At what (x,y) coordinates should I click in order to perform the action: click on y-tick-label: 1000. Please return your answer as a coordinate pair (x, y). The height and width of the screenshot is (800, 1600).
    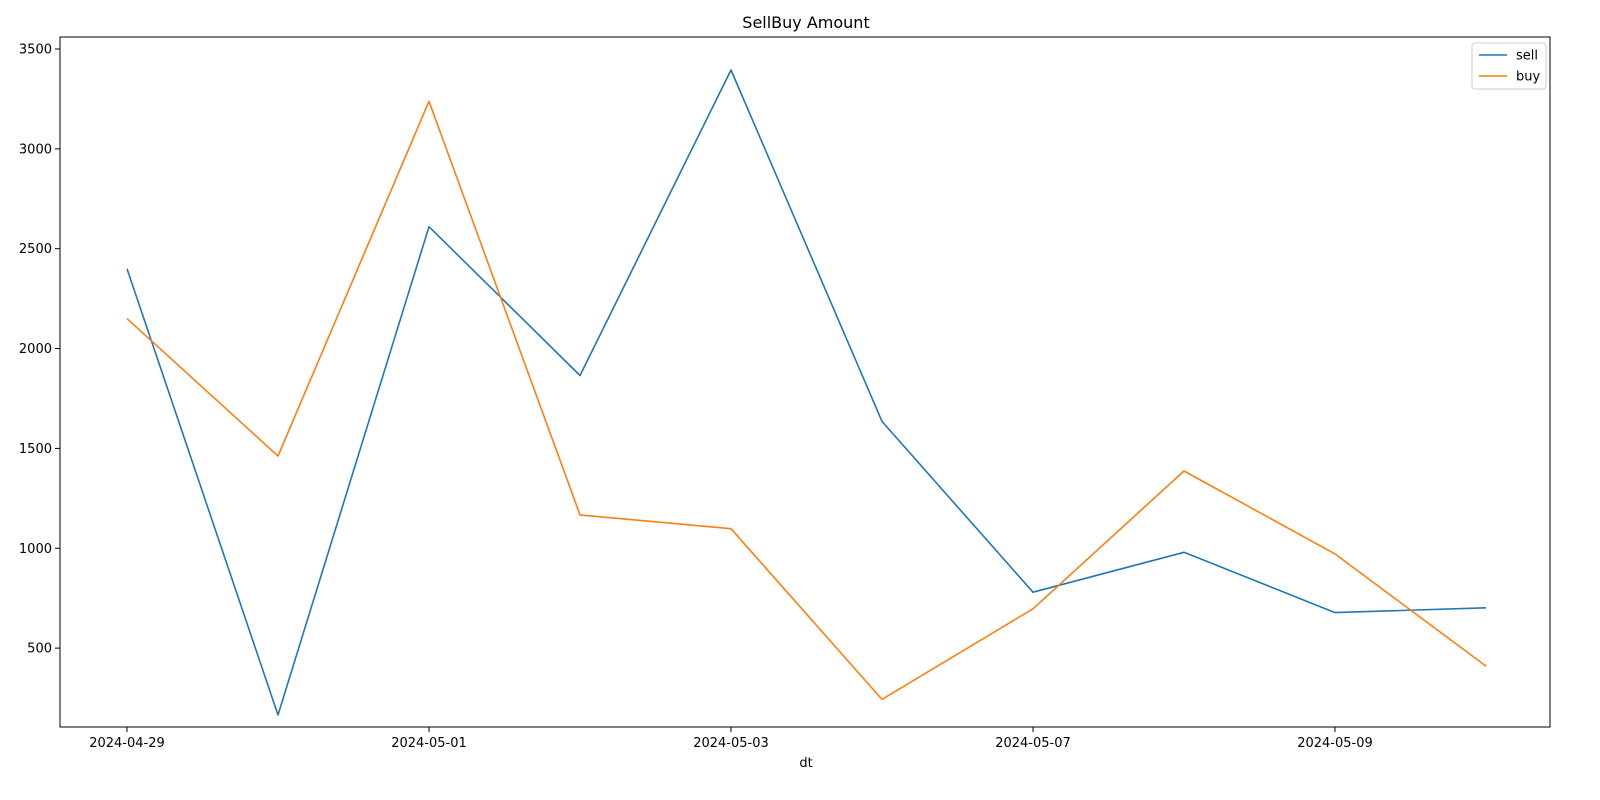
    Looking at the image, I should click on (35, 549).